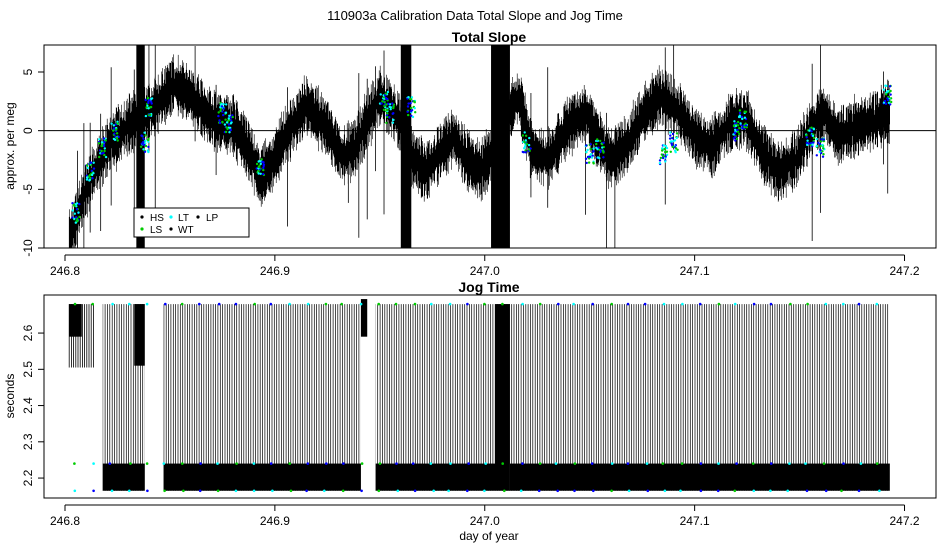  Describe the element at coordinates (28, 130) in the screenshot. I see `y-tick-label: 0` at that location.